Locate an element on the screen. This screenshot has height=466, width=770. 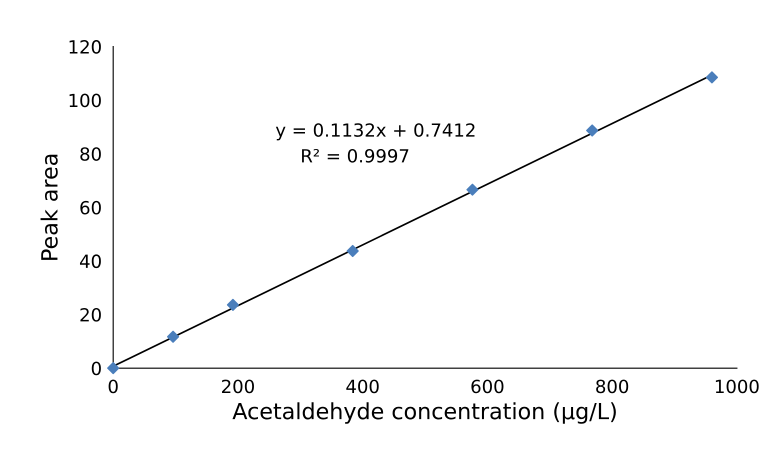
x-tick-label: 800 is located at coordinates (612, 387).